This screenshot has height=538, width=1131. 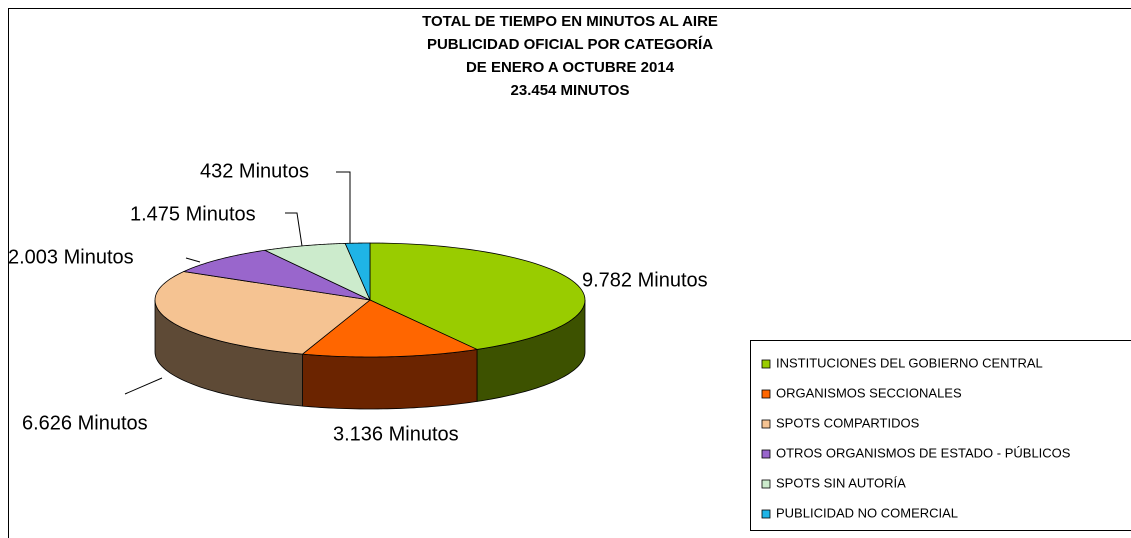 What do you see at coordinates (570, 67) in the screenshot?
I see `chart-title: DE ENERO A OCTUBRE 2014` at bounding box center [570, 67].